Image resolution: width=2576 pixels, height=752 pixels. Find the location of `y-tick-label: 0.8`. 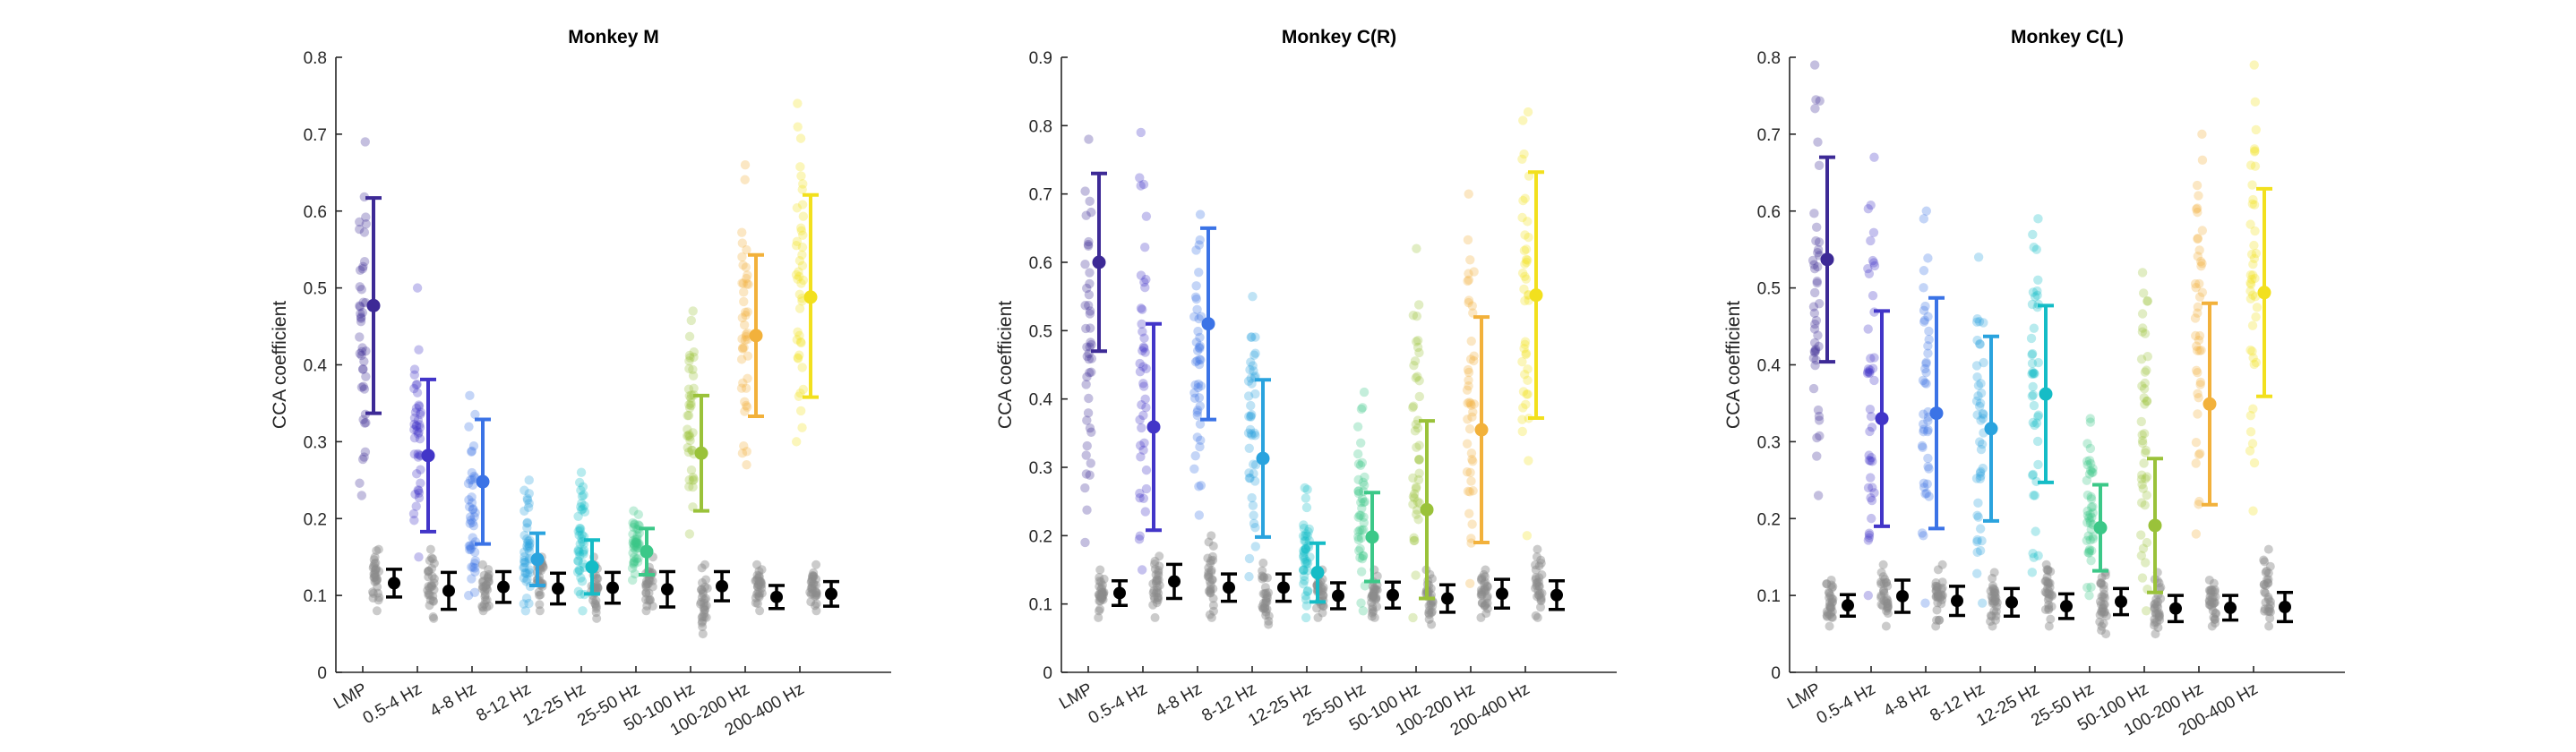

y-tick-label: 0.8 is located at coordinates (1040, 126).